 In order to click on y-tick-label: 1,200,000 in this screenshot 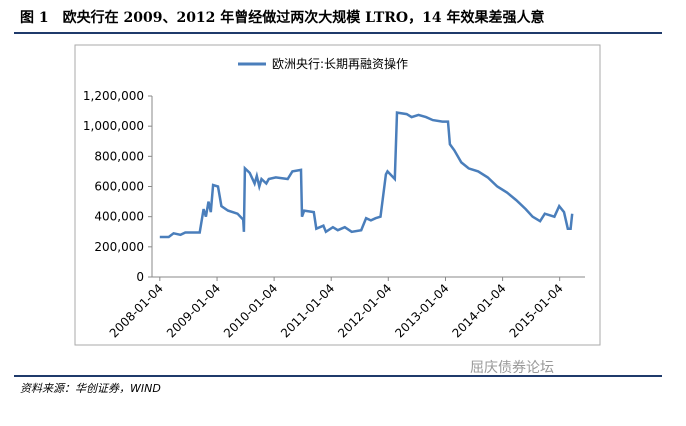, I will do `click(113, 96)`.